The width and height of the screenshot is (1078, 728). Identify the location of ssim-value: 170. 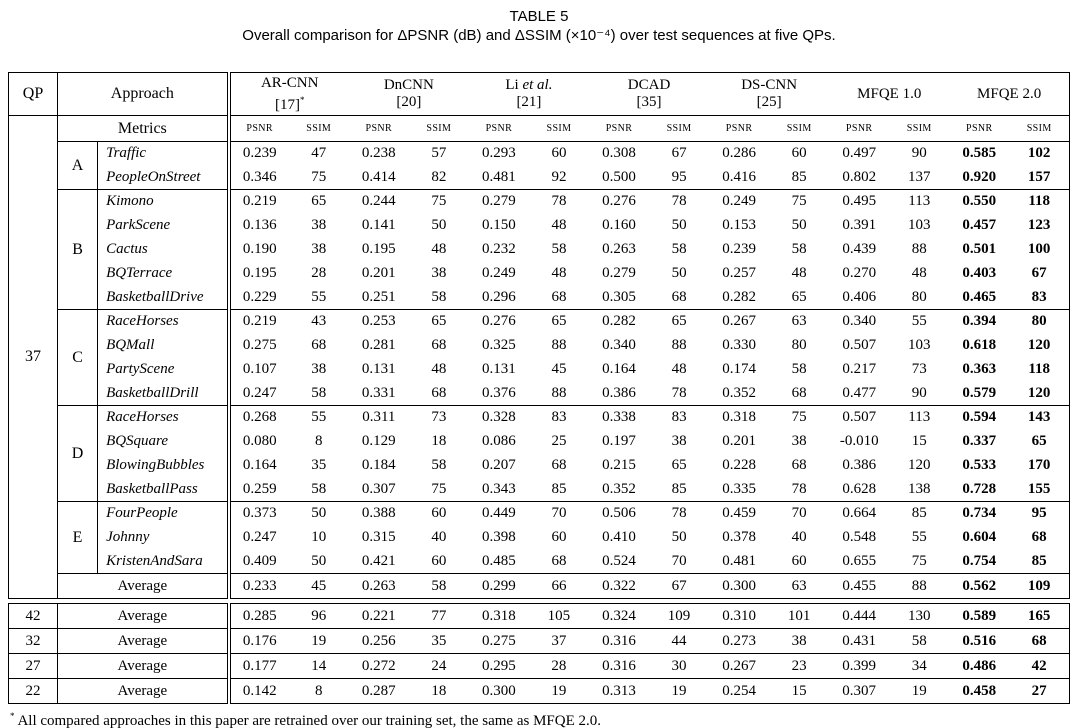
(1039, 465).